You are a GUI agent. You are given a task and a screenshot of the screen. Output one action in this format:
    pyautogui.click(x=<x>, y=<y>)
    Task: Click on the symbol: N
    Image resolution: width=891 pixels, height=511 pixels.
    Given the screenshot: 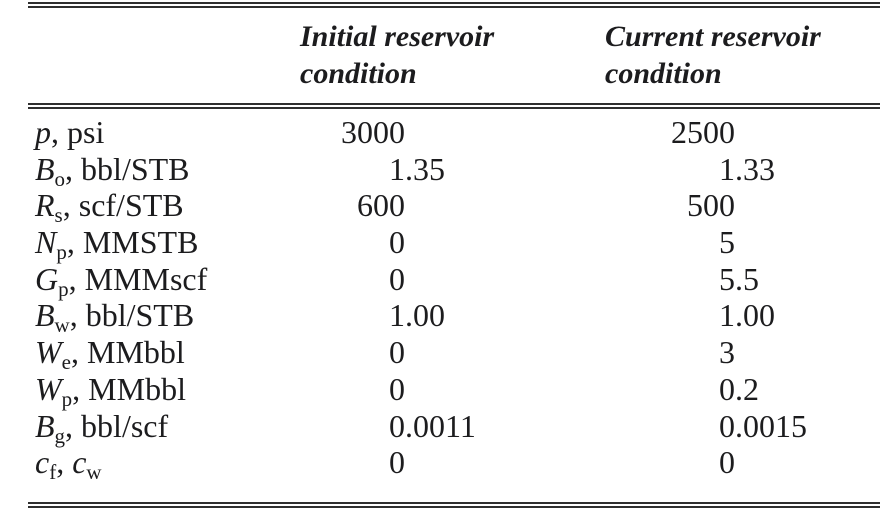 What is the action you would take?
    pyautogui.click(x=46, y=242)
    